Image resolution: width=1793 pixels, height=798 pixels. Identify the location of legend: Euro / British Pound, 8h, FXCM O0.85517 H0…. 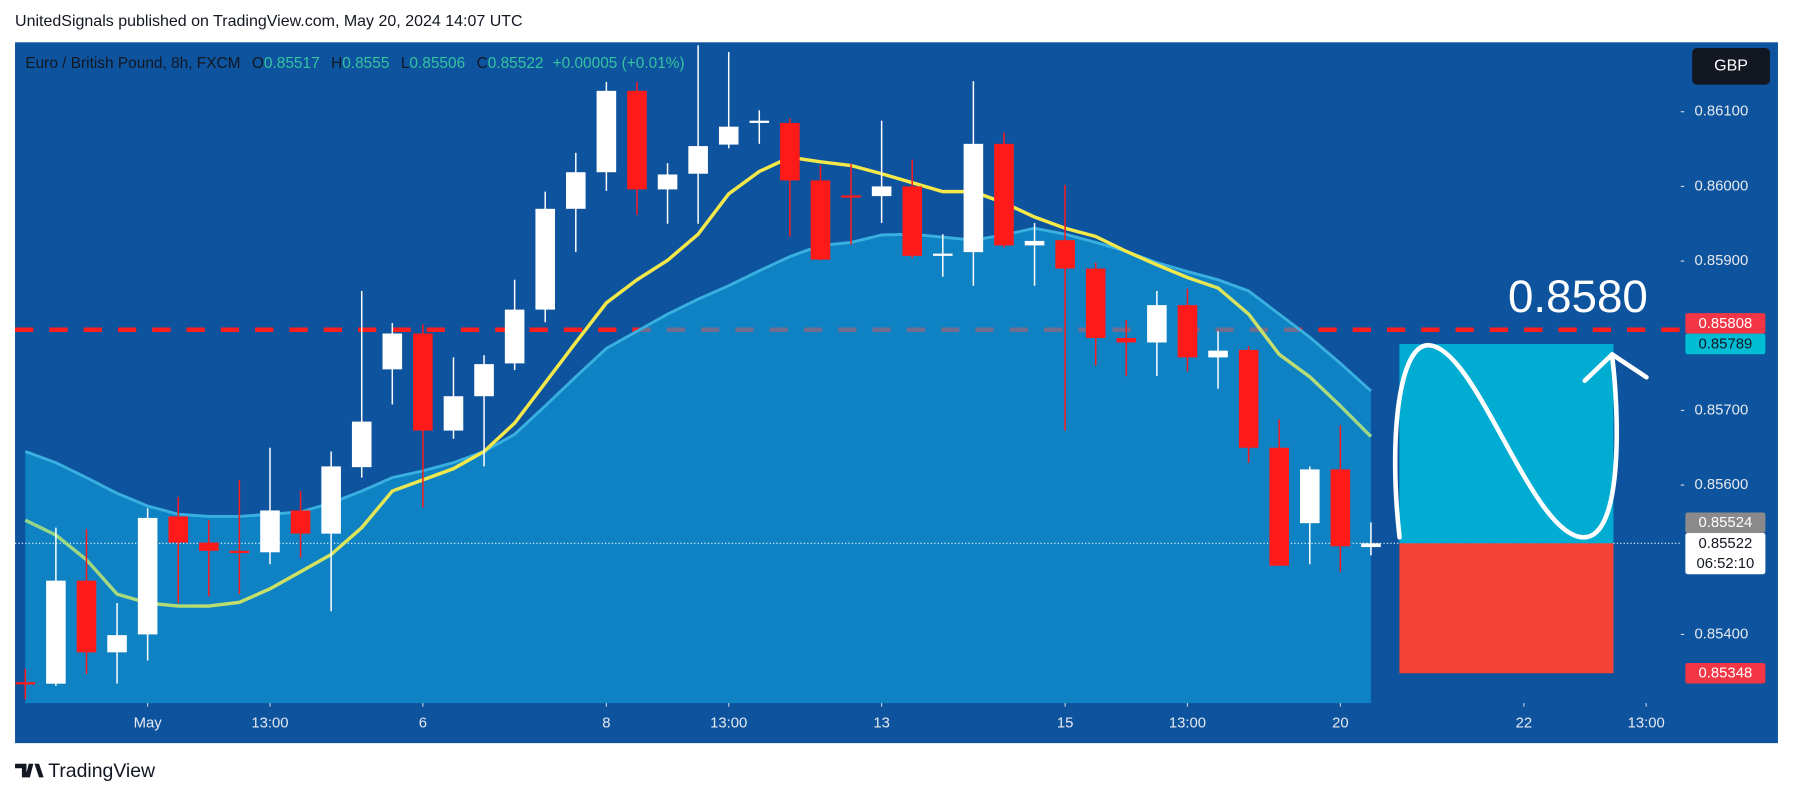
(354, 63).